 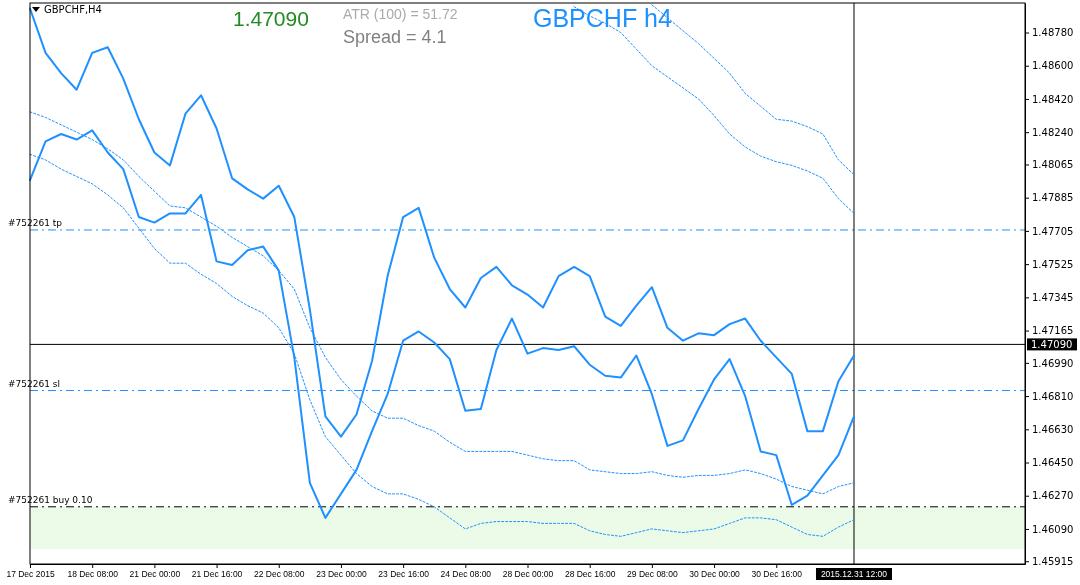 What do you see at coordinates (652, 574) in the screenshot?
I see `x-tick-label: 29 Dec 08:00` at bounding box center [652, 574].